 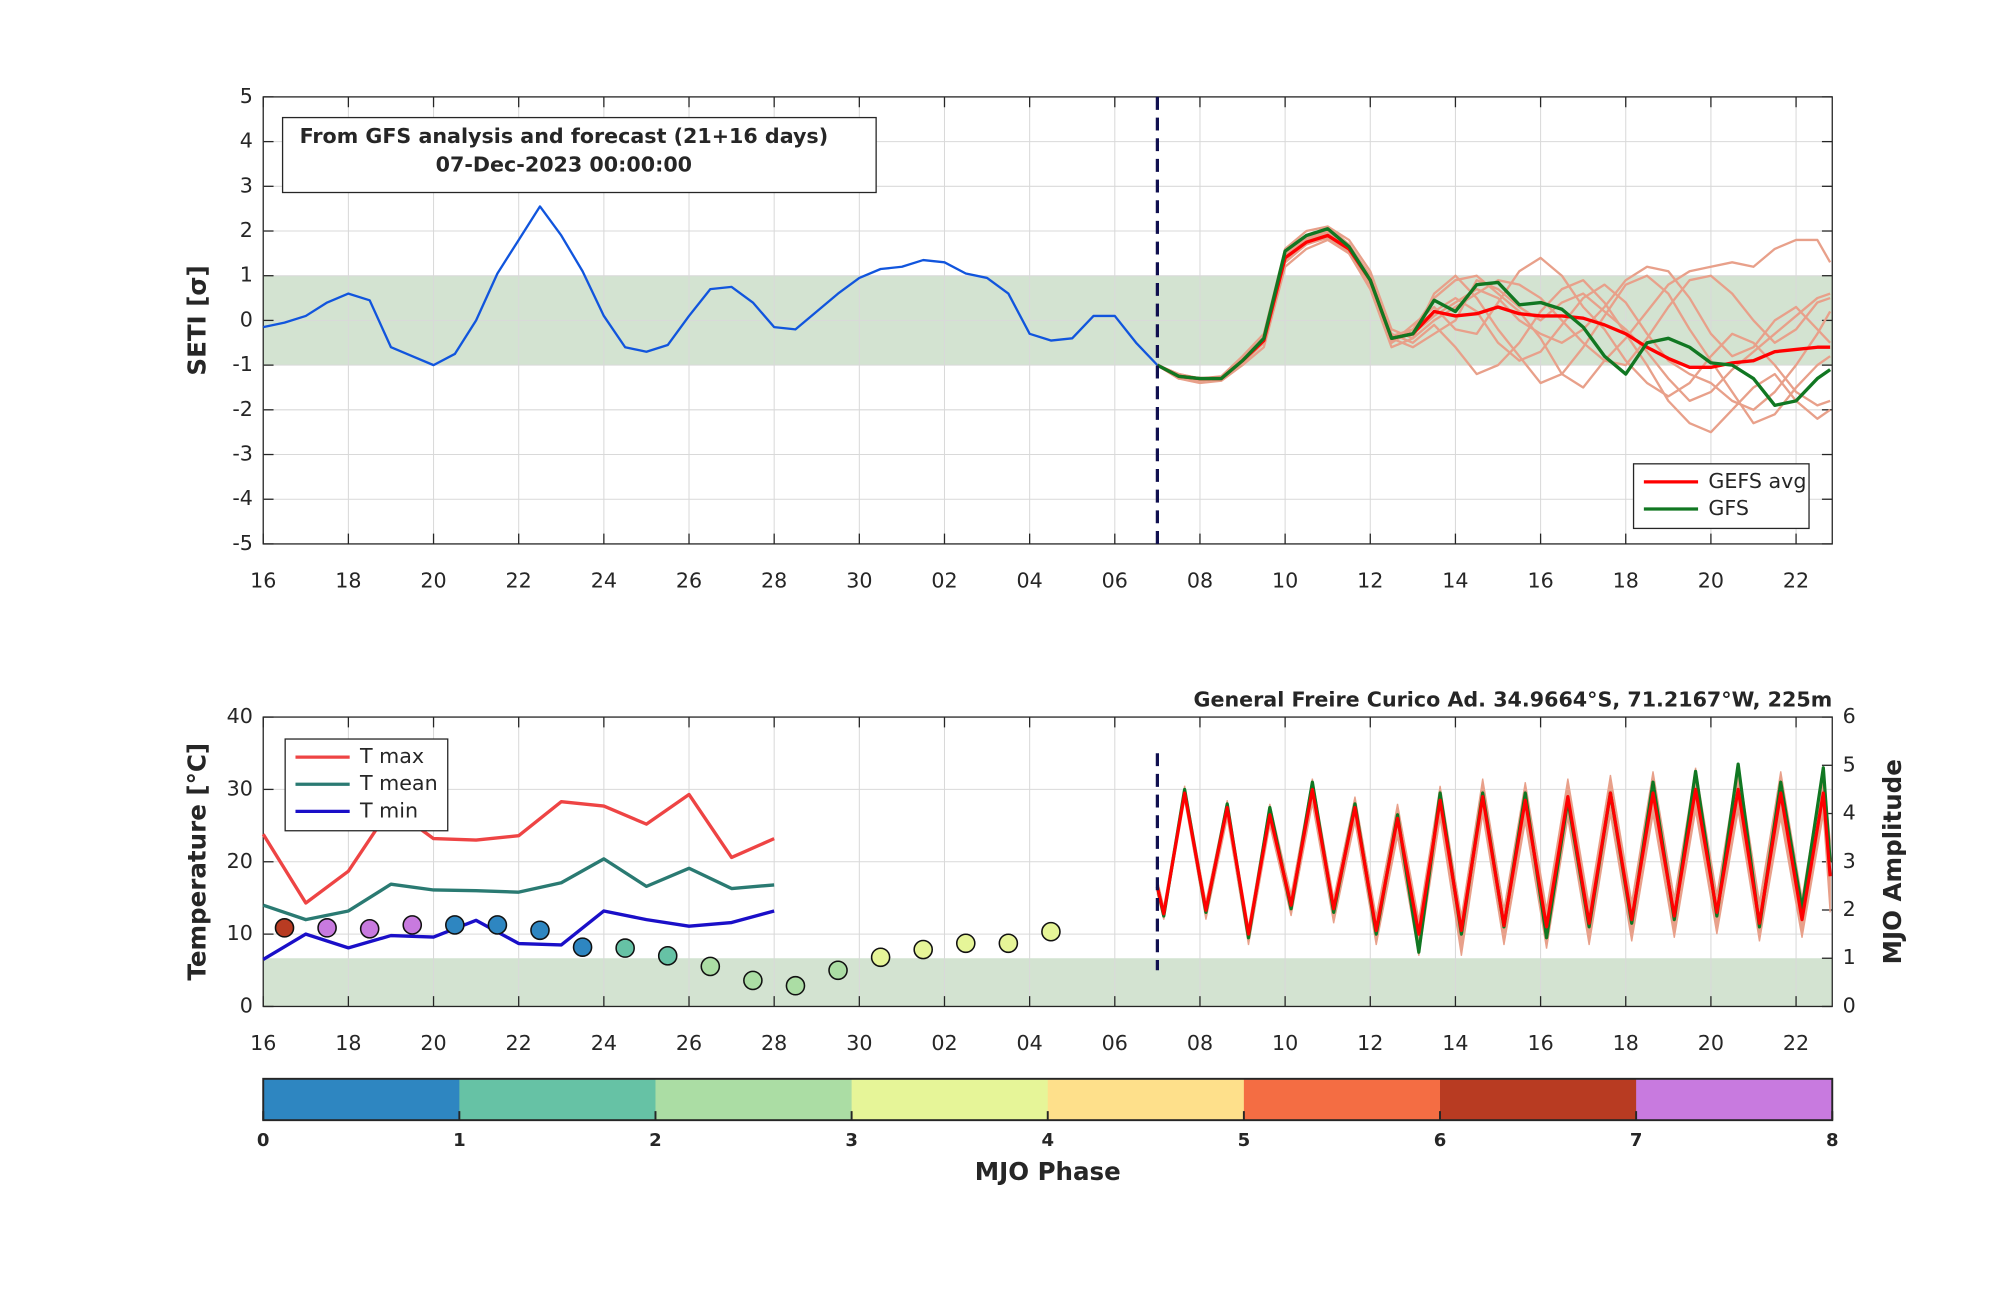 I want to click on shaded-band, so click(x=1048, y=982).